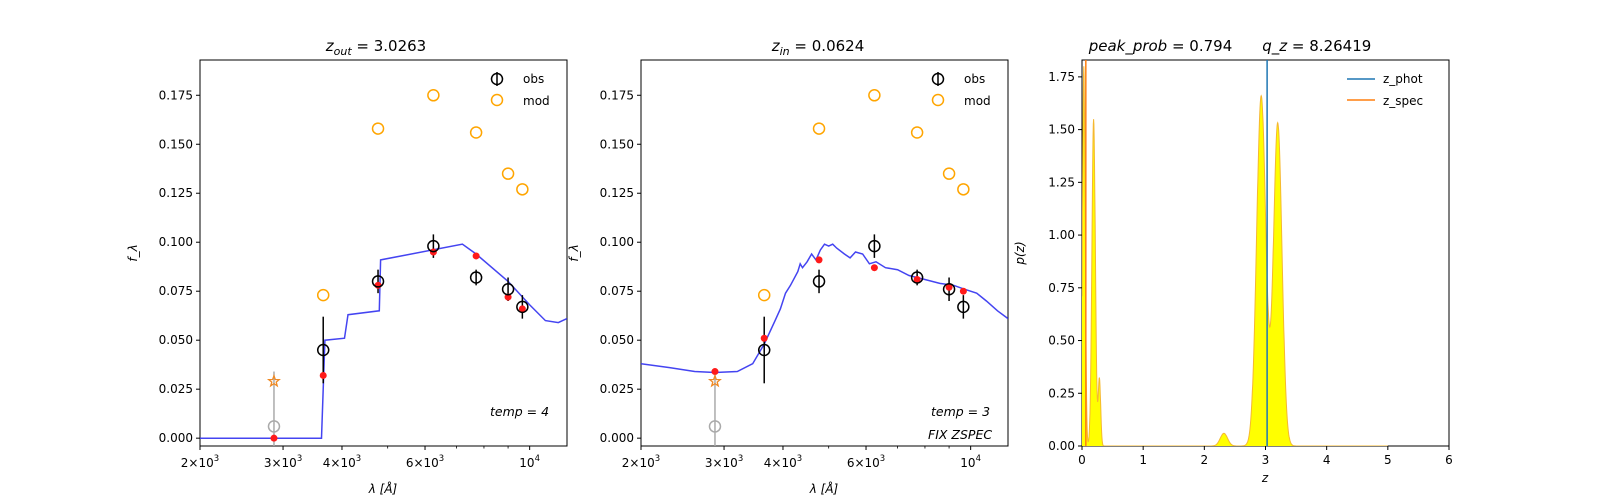 The width and height of the screenshot is (1600, 500). Describe the element at coordinates (1061, 130) in the screenshot. I see `y-tick-label: 1.50` at that location.